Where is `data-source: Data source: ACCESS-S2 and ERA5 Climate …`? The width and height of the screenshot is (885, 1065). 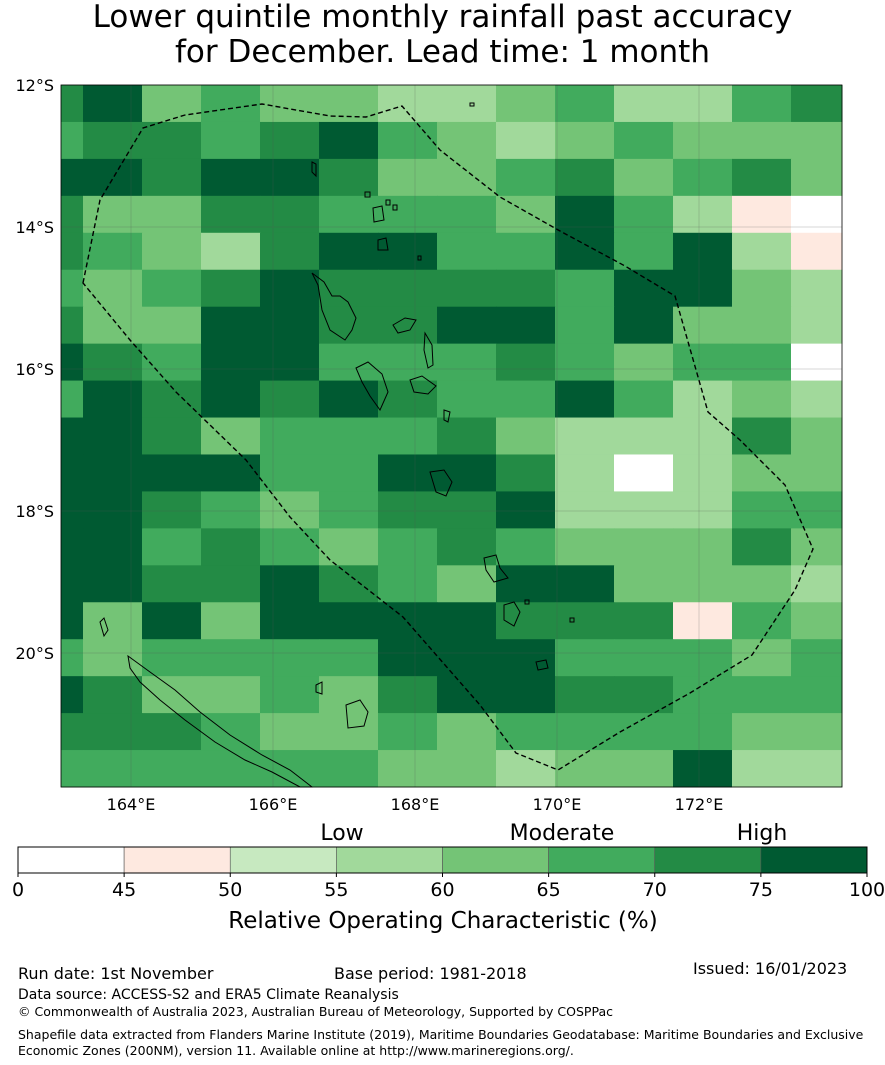
data-source: Data source: ACCESS-S2 and ERA5 Climate … is located at coordinates (208, 995).